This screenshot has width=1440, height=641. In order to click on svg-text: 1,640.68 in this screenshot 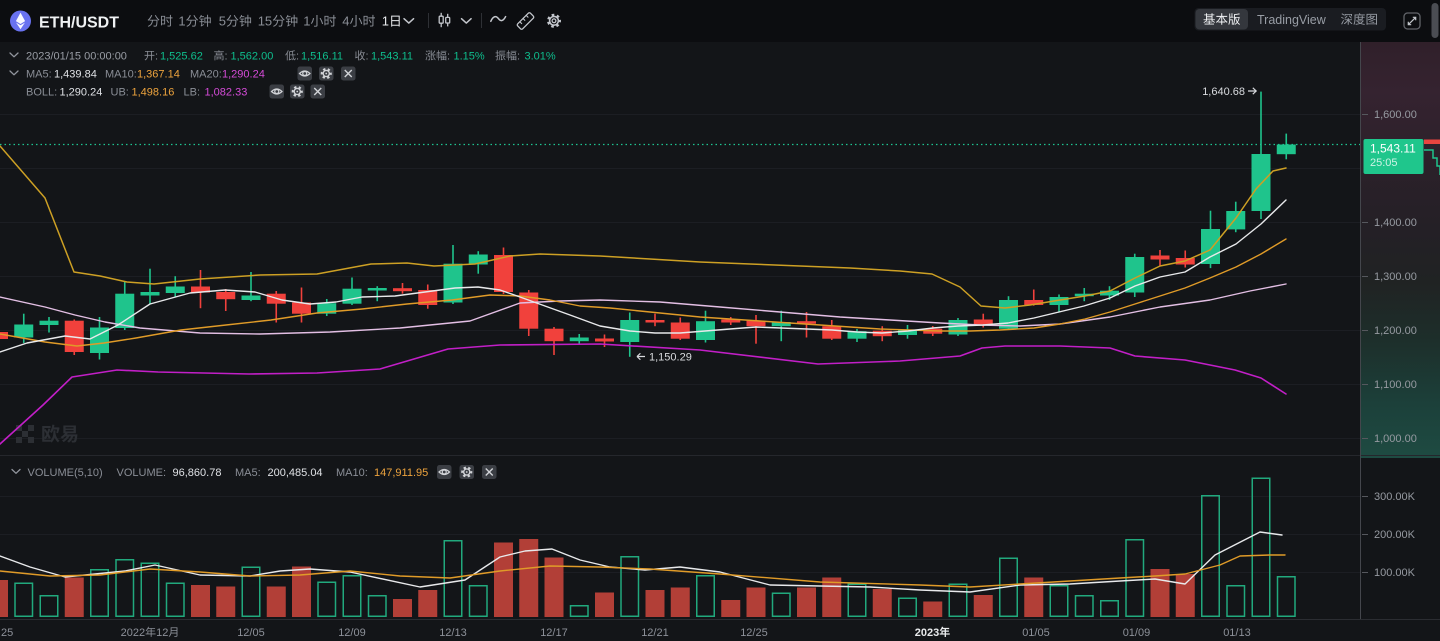, I will do `click(1223, 92)`.